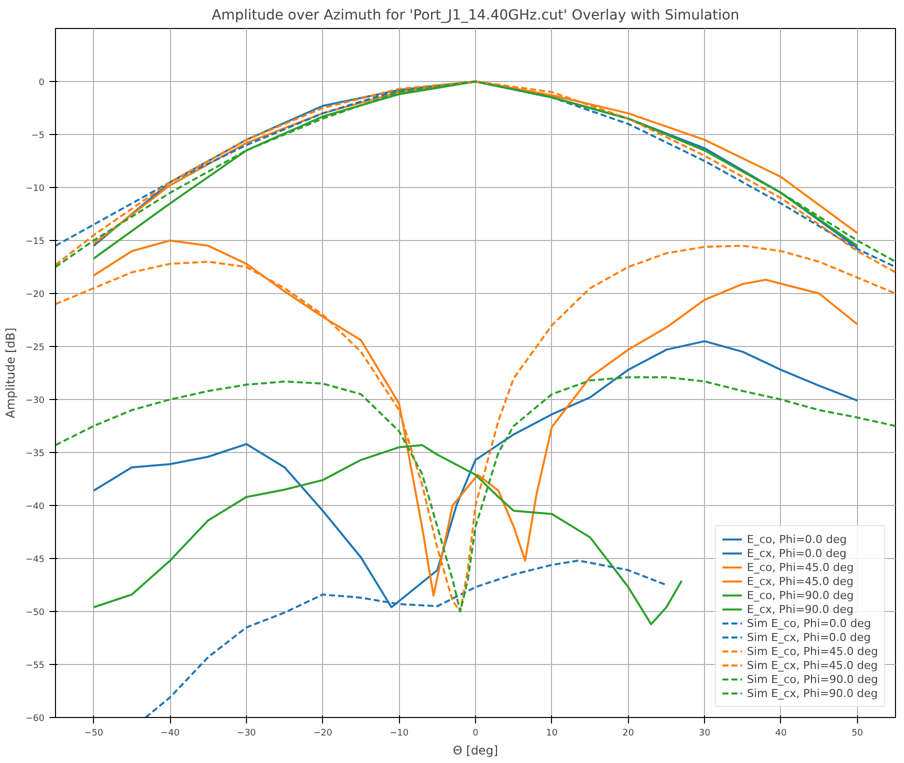 Image resolution: width=904 pixels, height=763 pixels. Describe the element at coordinates (35, 348) in the screenshot. I see `y-tick-label: −25` at that location.